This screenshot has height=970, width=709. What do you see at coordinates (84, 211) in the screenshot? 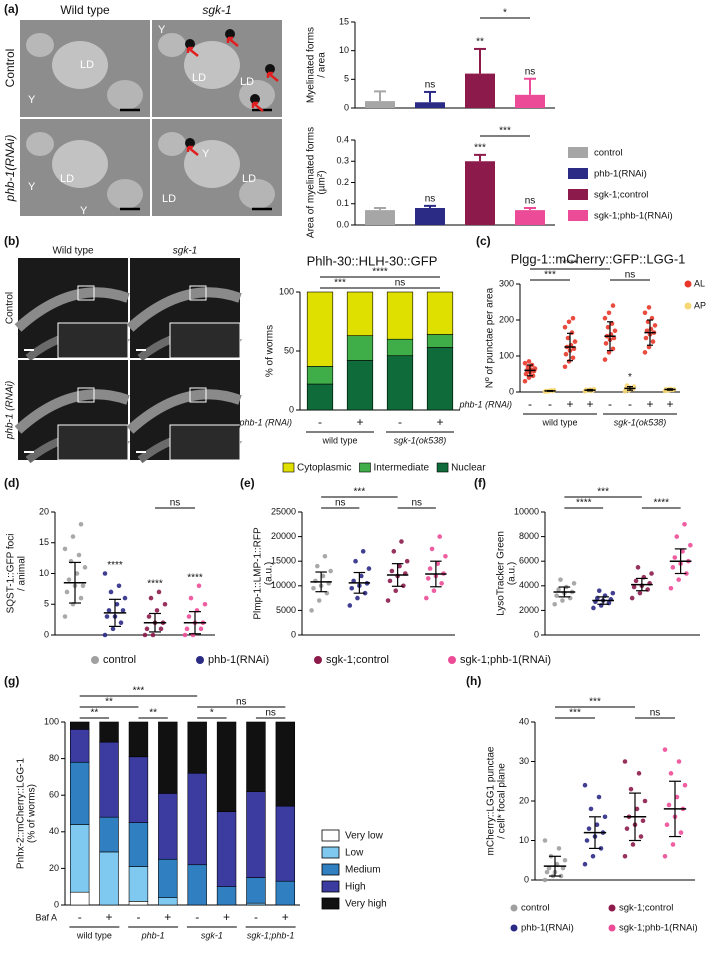
I see `image-label: Y` at bounding box center [84, 211].